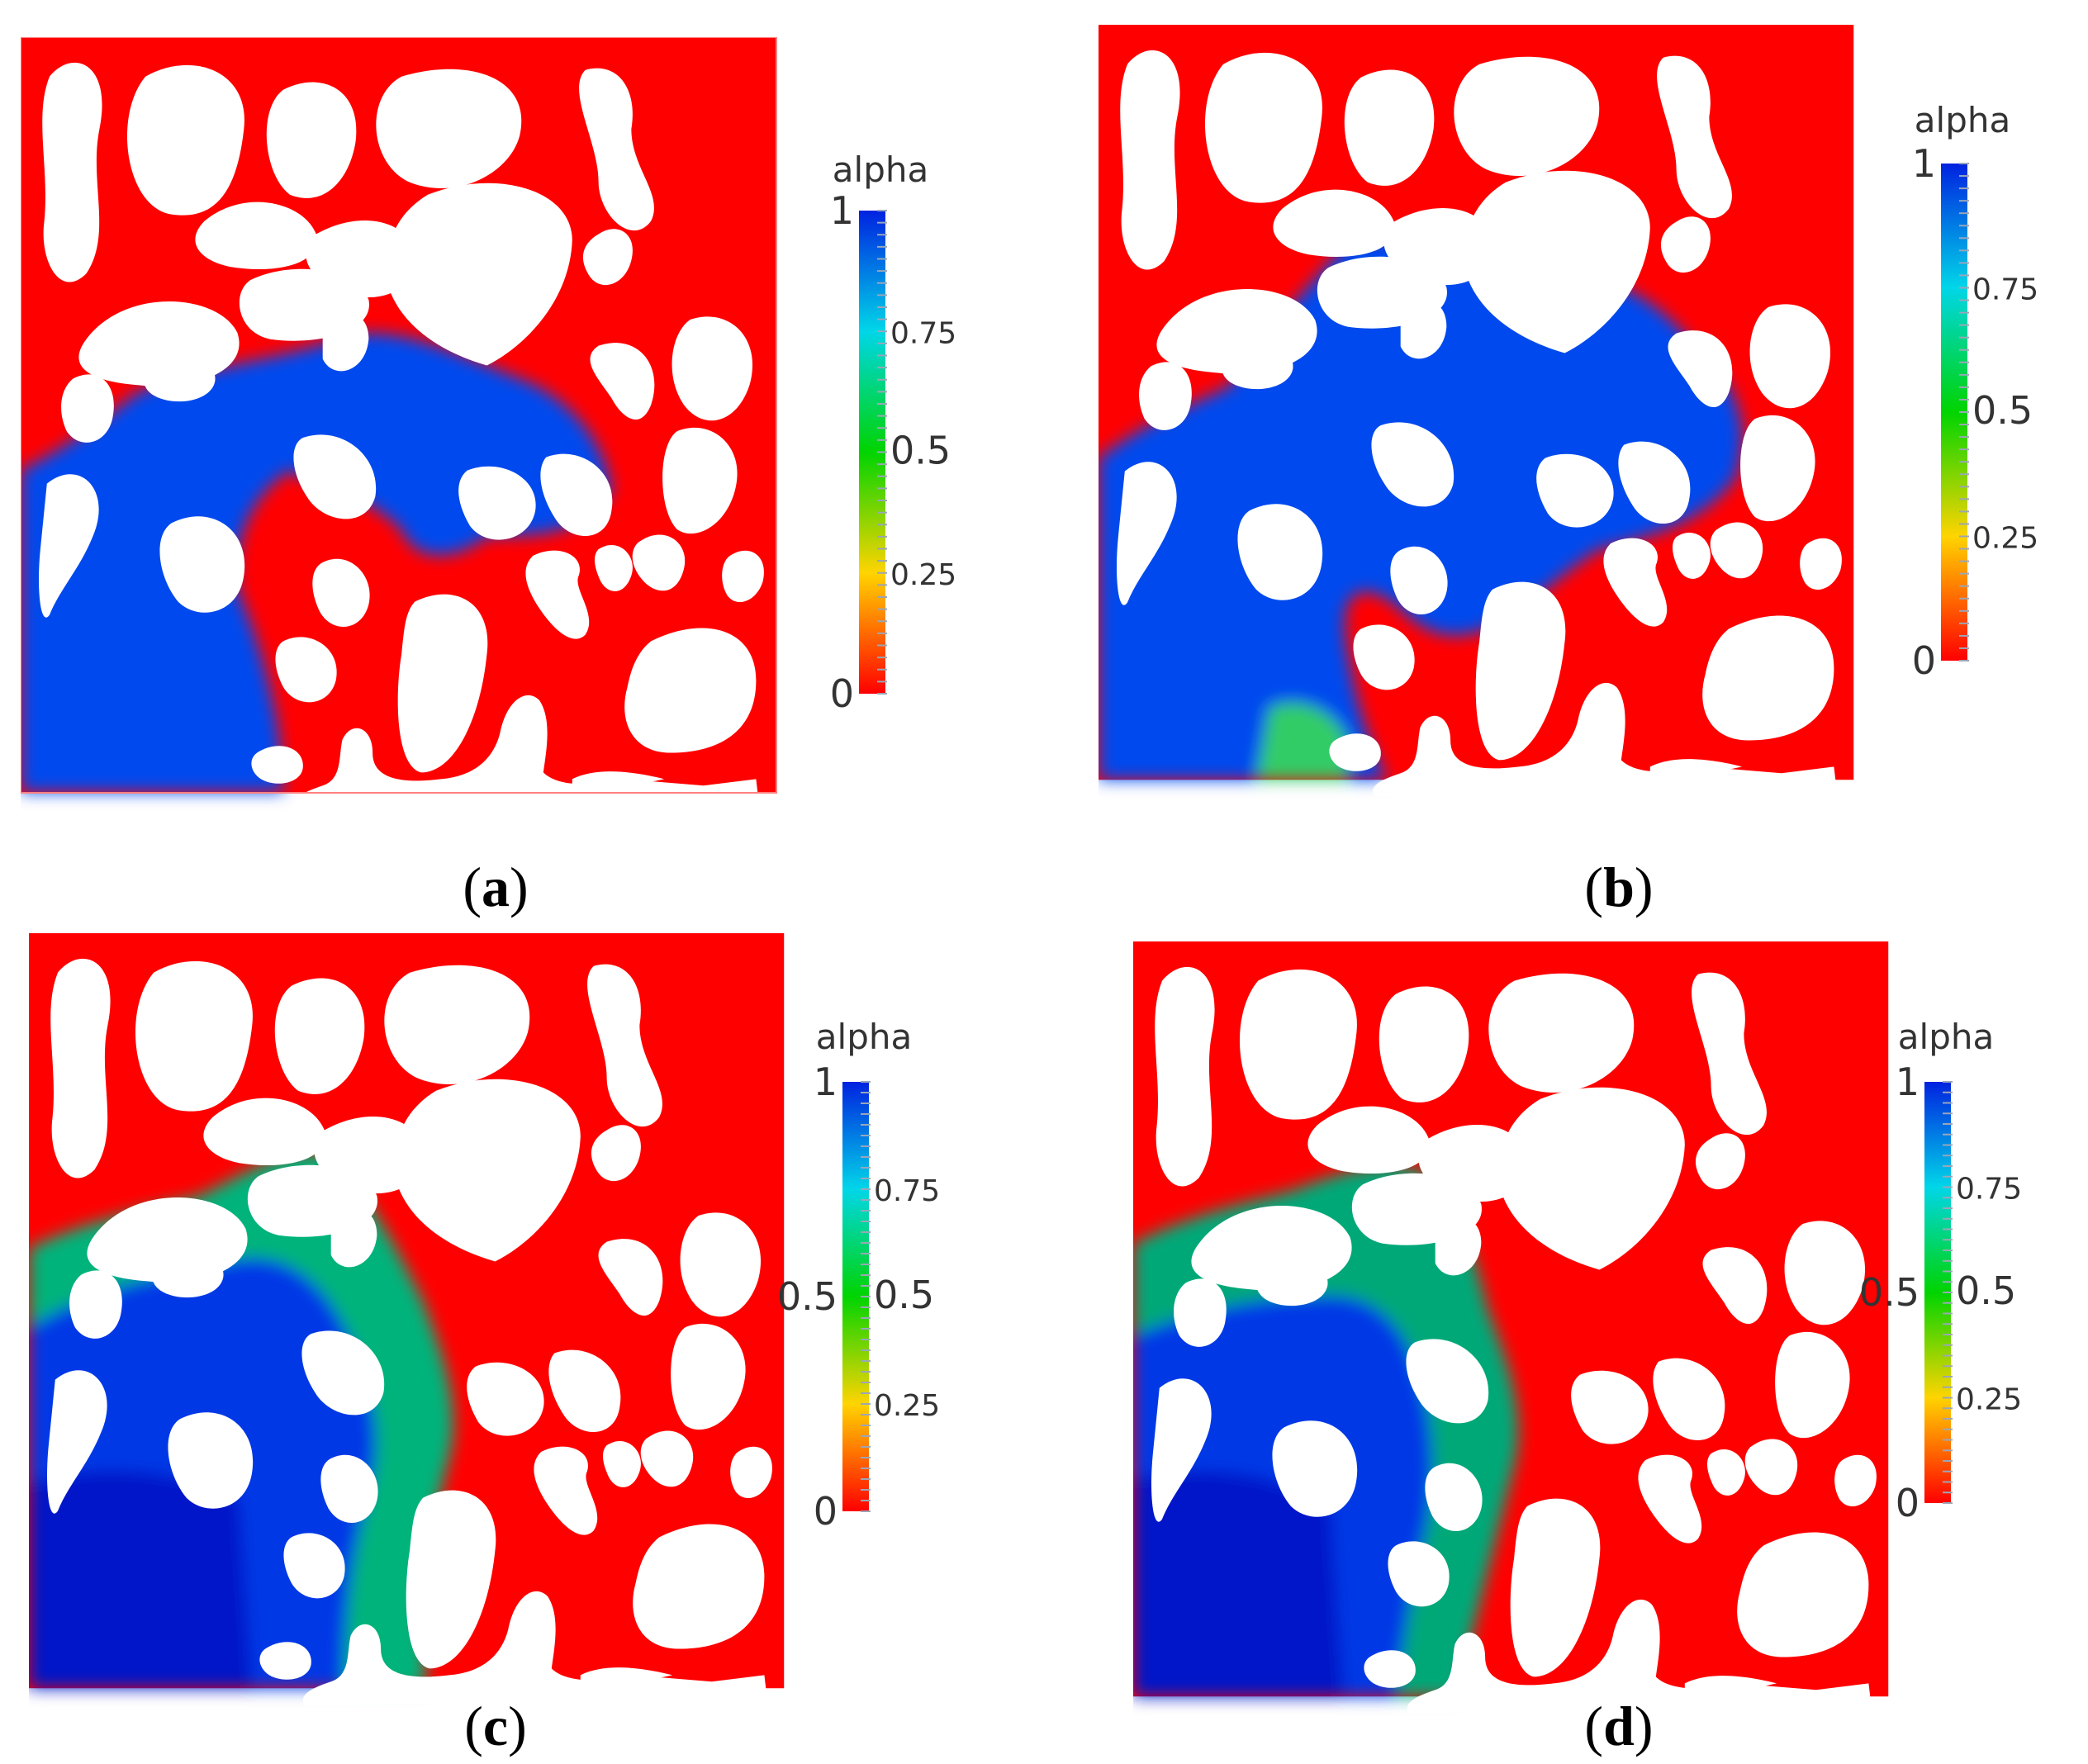  I want to click on invading-phase, so click(316, 563).